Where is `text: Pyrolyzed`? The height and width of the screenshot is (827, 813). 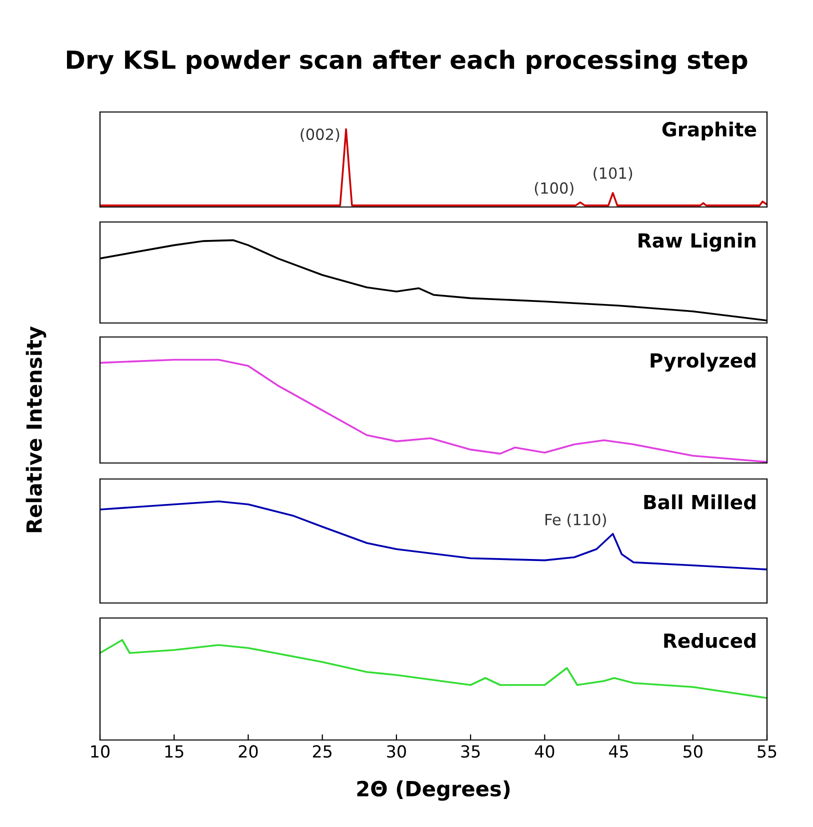 text: Pyrolyzed is located at coordinates (703, 362).